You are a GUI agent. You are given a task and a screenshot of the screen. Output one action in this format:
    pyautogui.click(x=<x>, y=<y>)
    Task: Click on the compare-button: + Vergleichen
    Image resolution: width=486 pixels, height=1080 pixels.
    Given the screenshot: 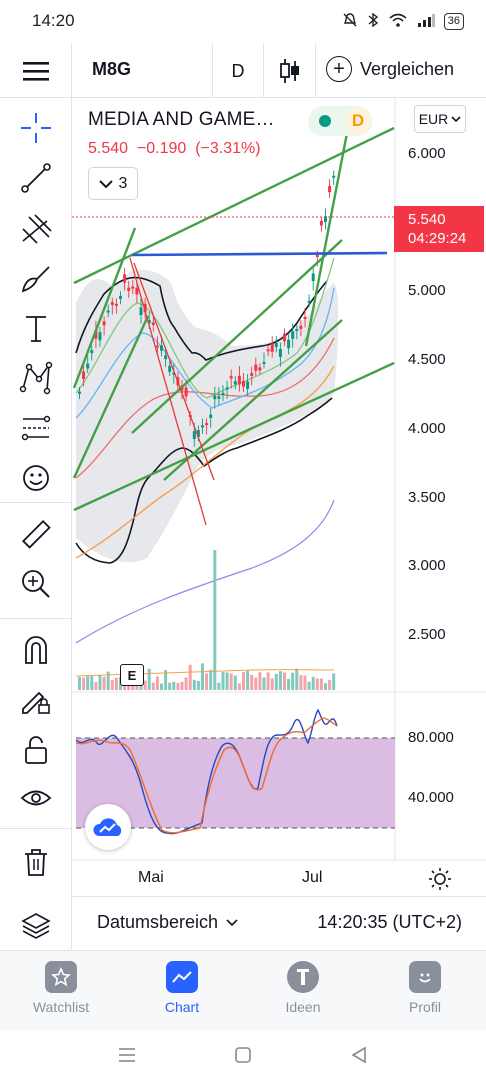 What is the action you would take?
    pyautogui.click(x=390, y=69)
    